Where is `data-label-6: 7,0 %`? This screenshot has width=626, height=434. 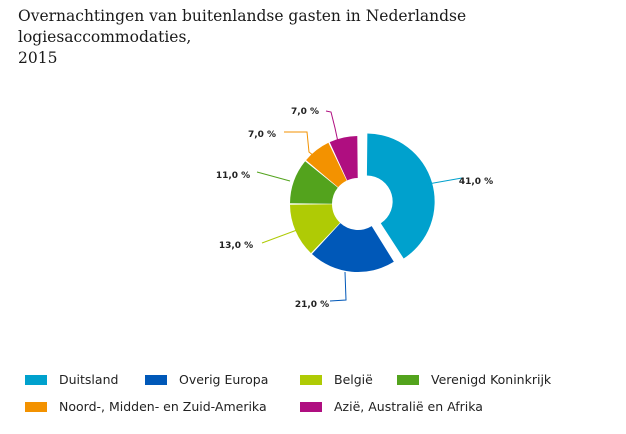
data-label-6: 7,0 % is located at coordinates (305, 112).